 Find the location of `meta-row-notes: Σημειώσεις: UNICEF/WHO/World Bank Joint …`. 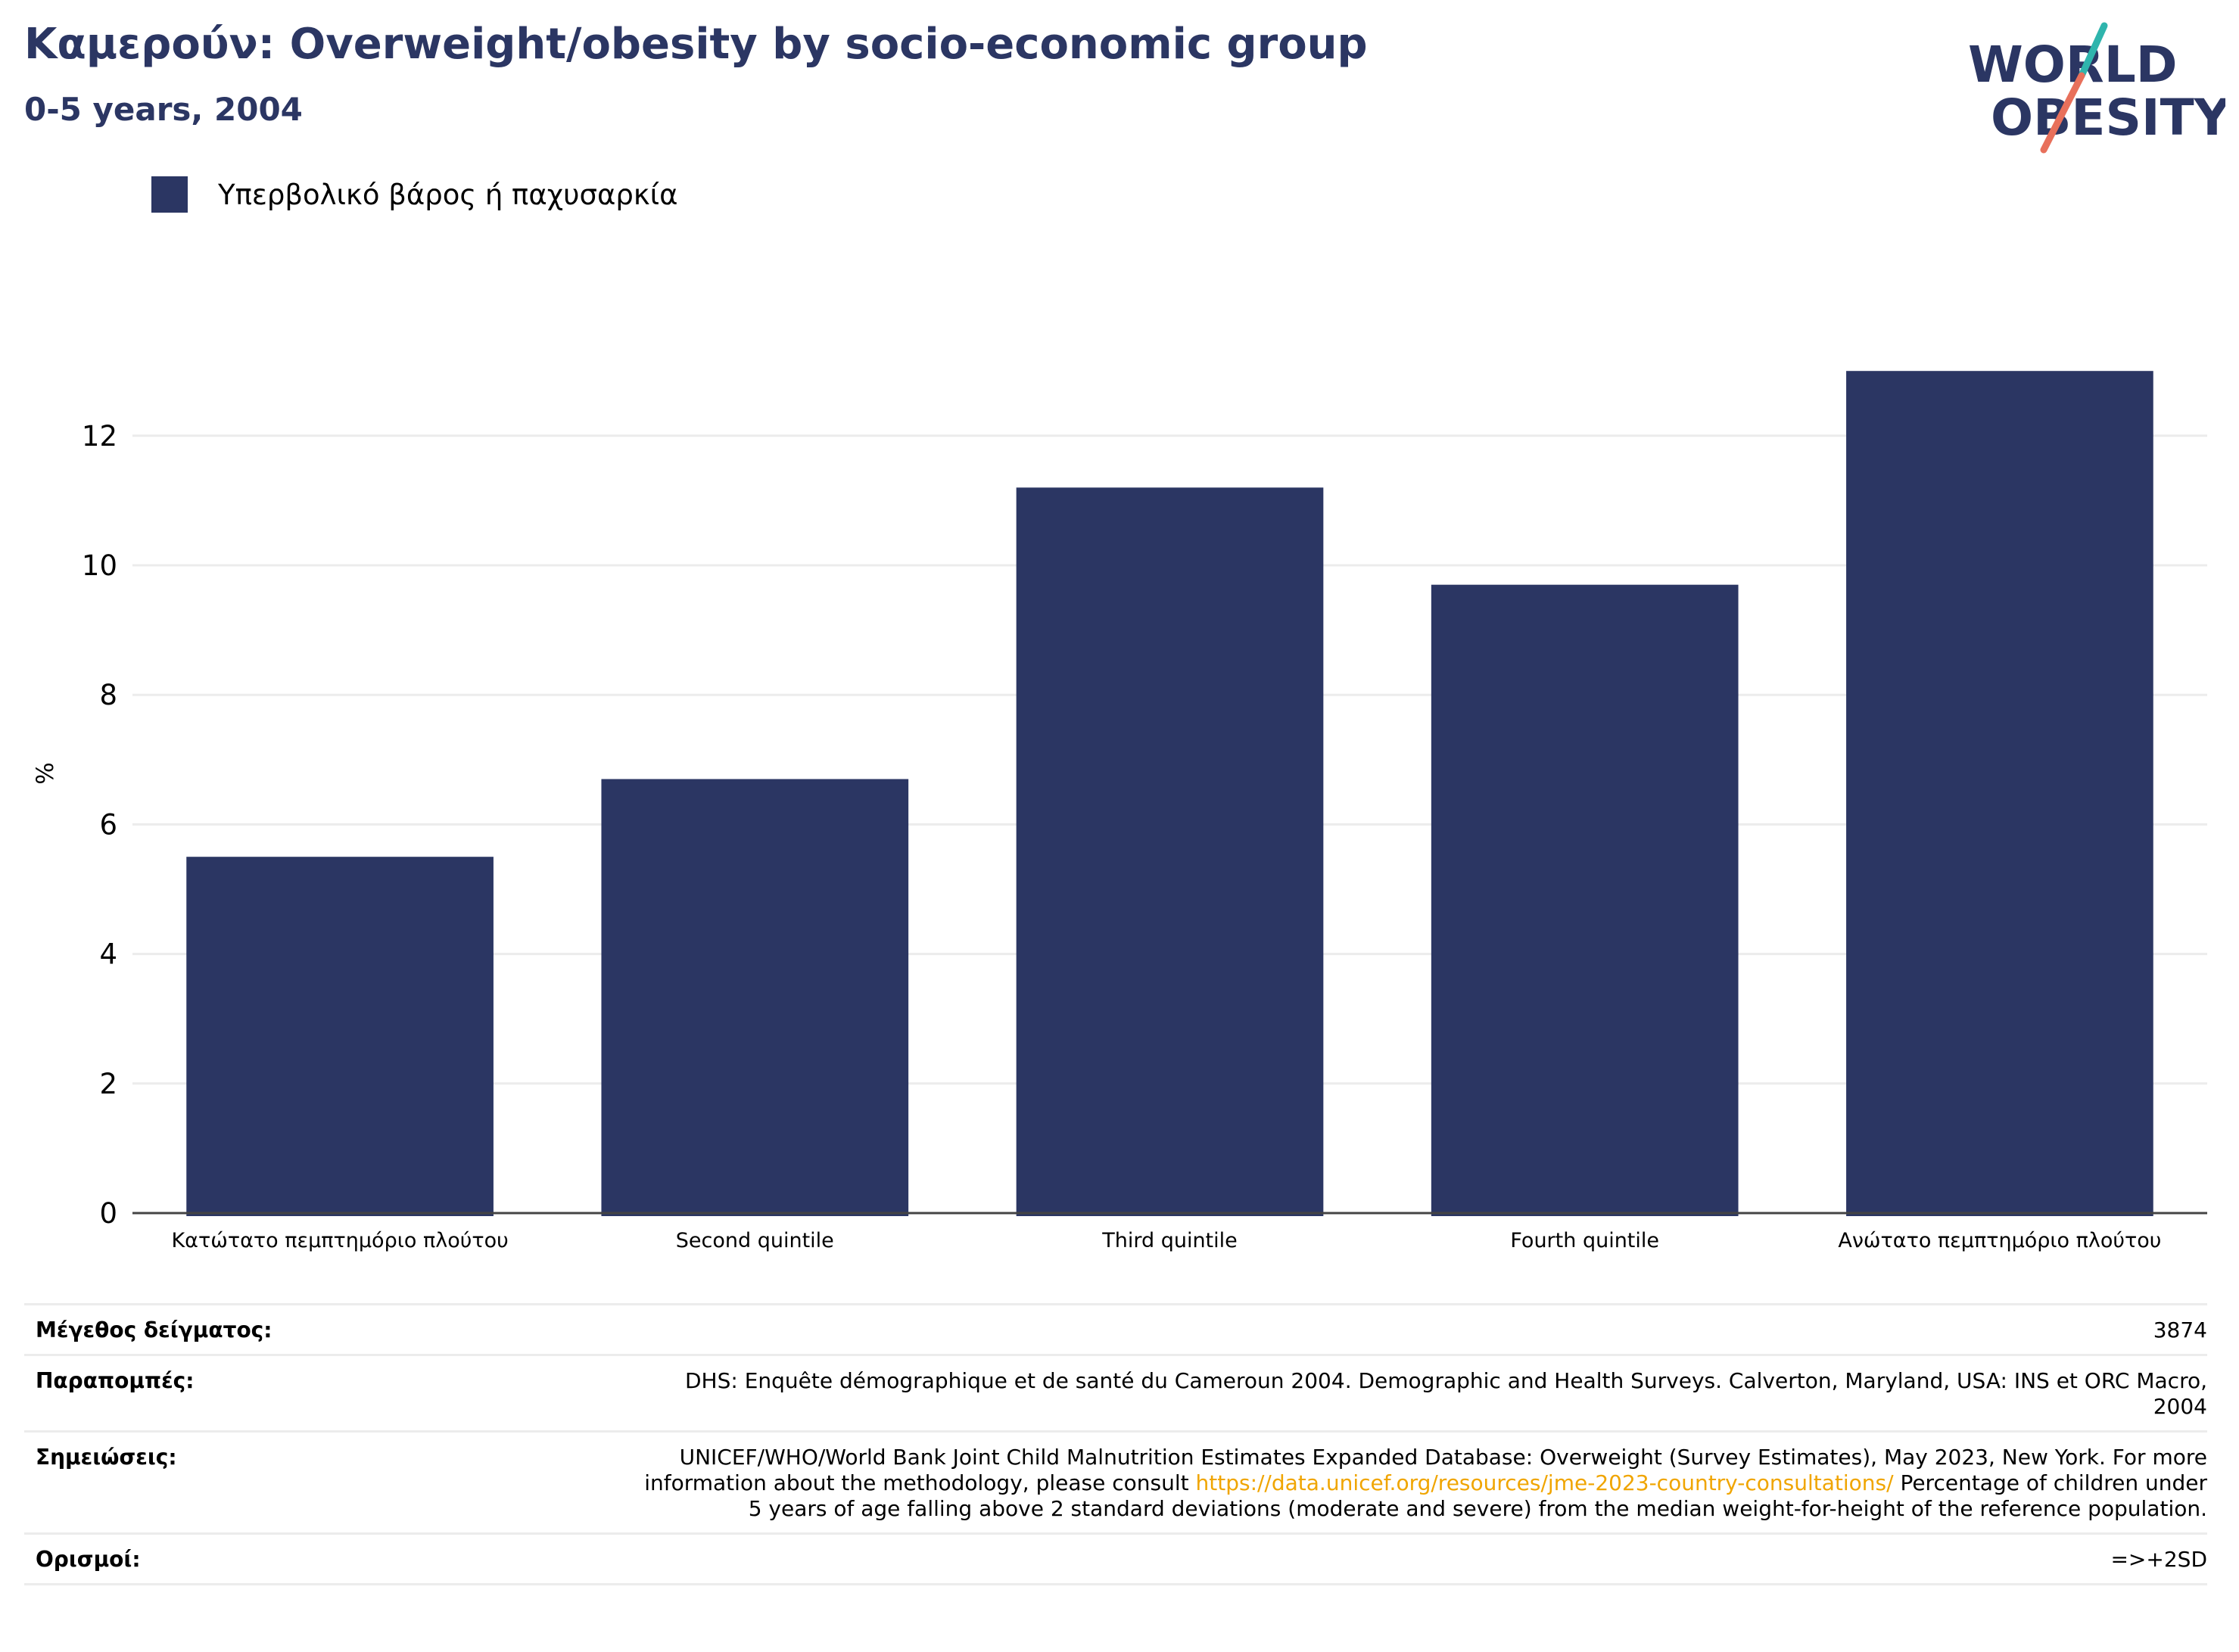

meta-row-notes: Σημειώσεις: UNICEF/WHO/World Bank Joint … is located at coordinates (1116, 1481).